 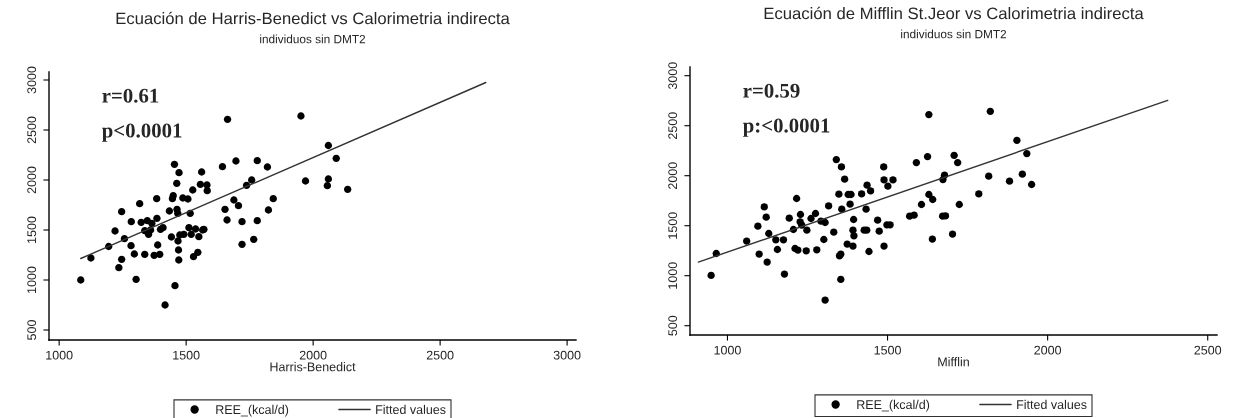 I want to click on chart-title: Ecuación de Mifflin St.Jeor vs Calorimetria indirecta, so click(x=954, y=13).